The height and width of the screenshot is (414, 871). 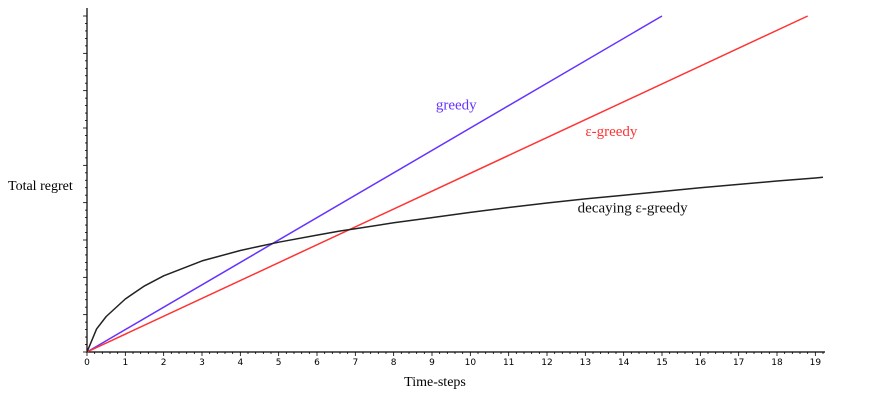 What do you see at coordinates (611, 132) in the screenshot?
I see `series-annotation: ε-greedy` at bounding box center [611, 132].